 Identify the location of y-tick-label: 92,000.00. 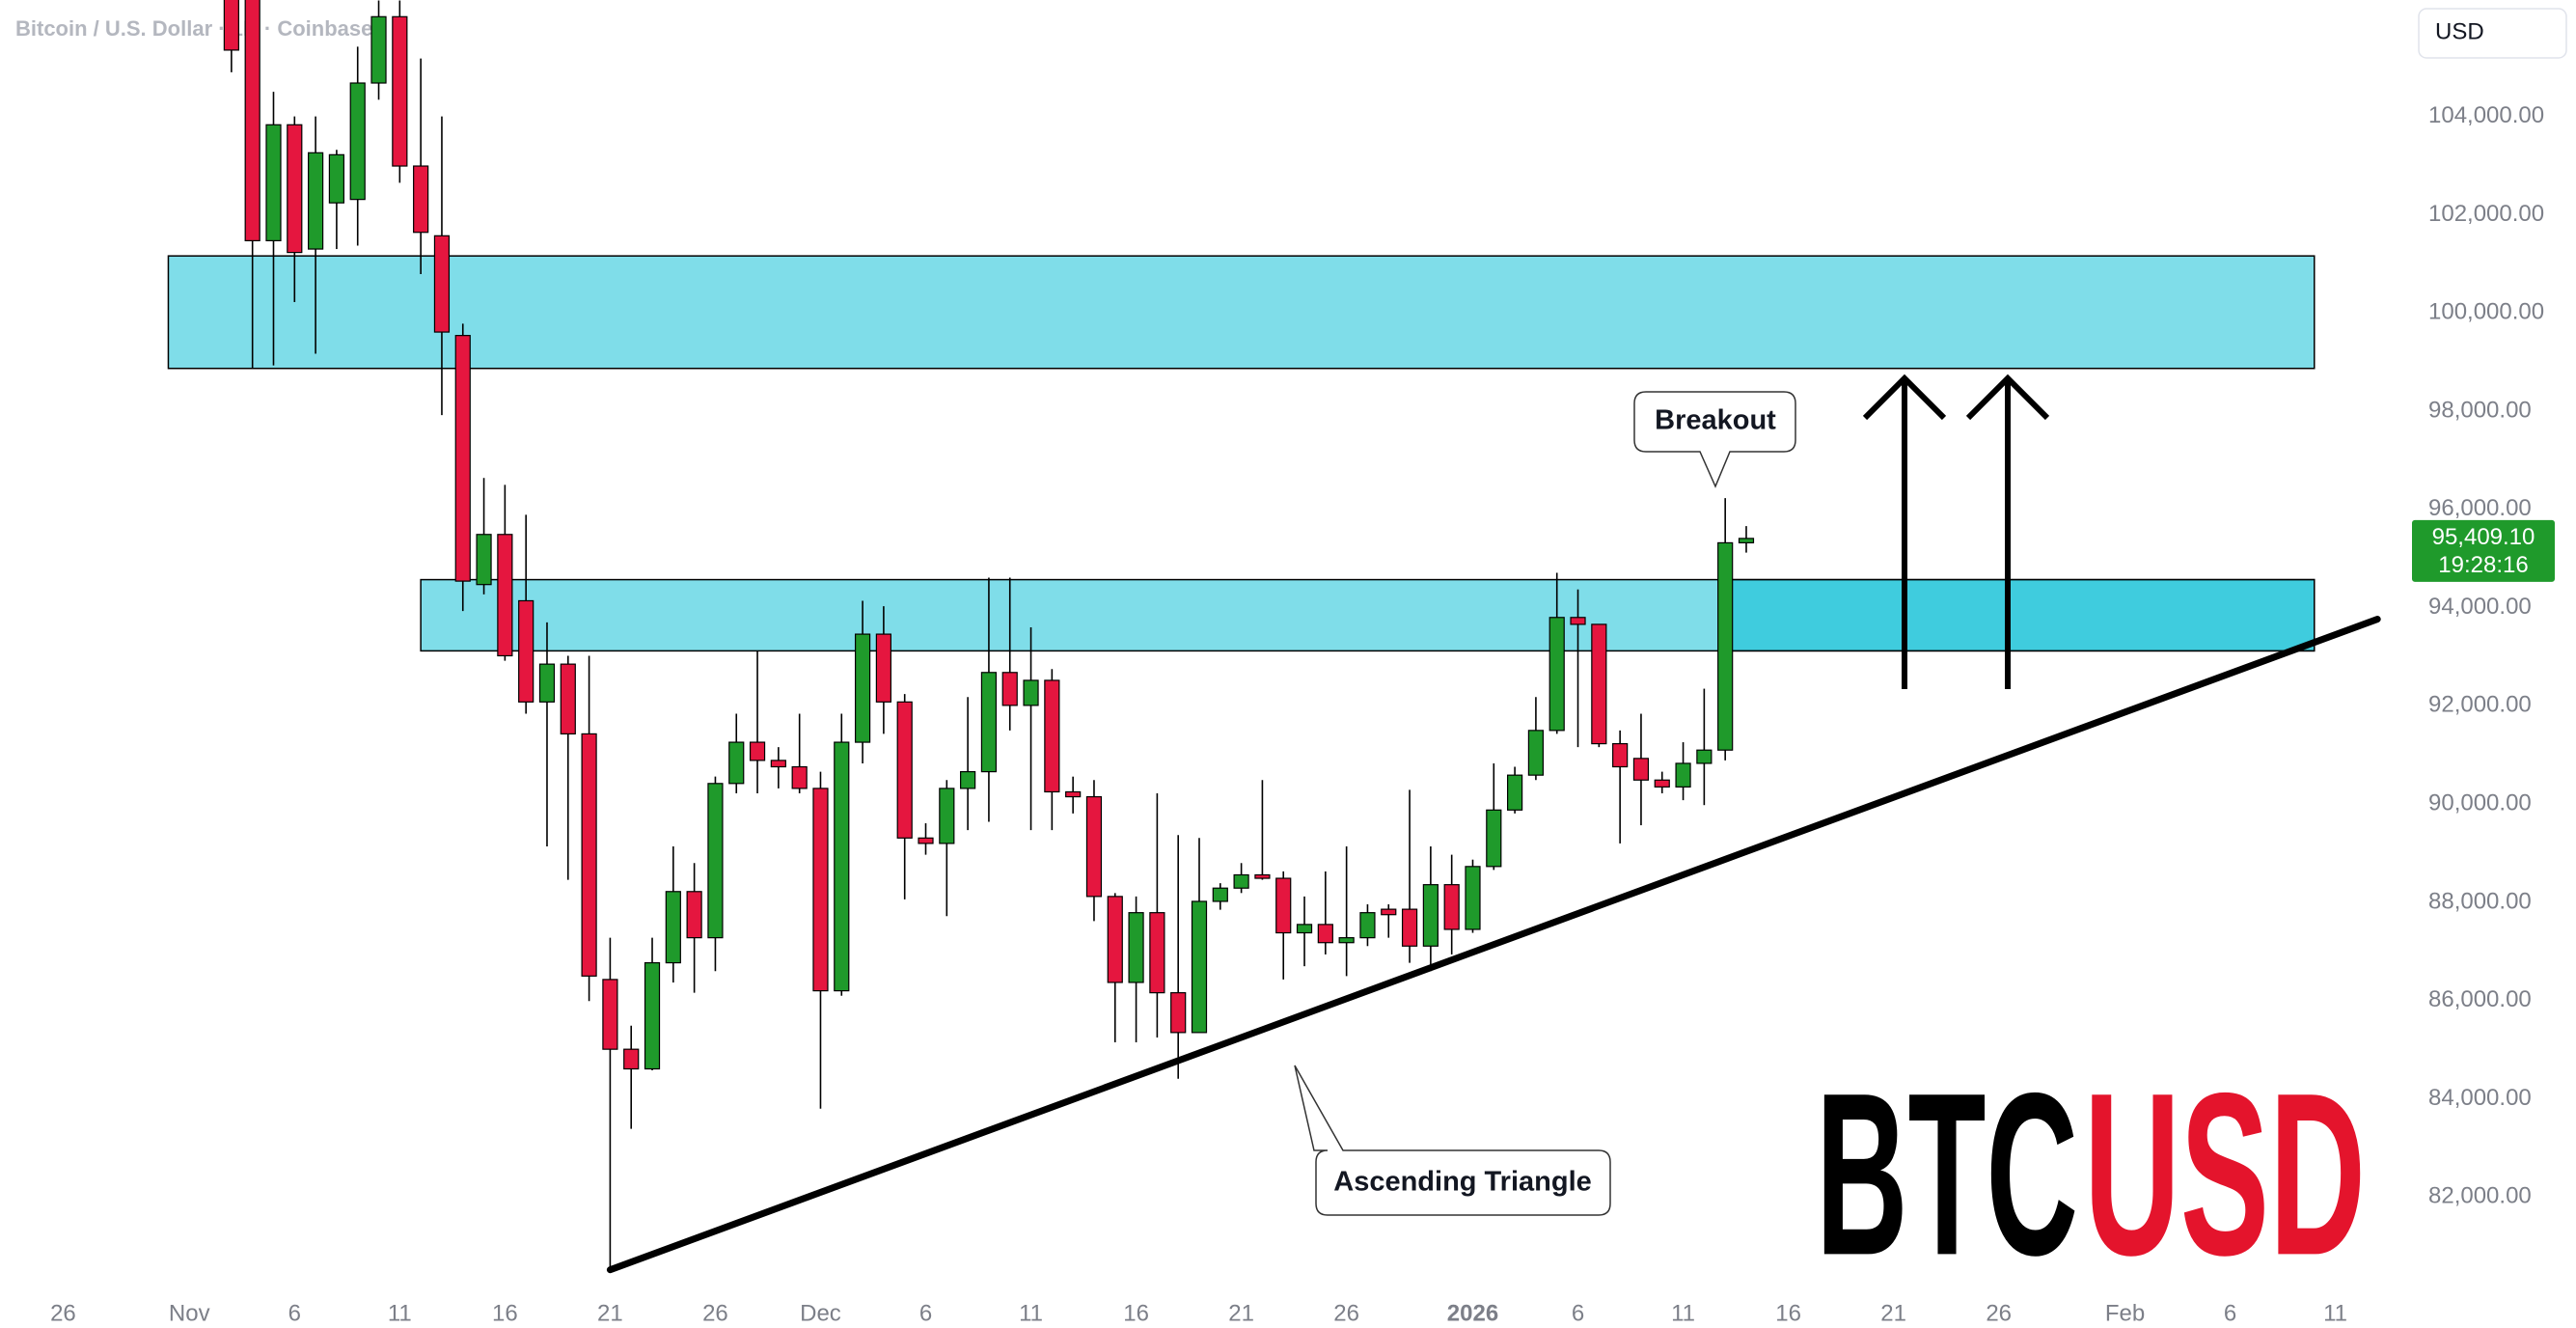
(2480, 705).